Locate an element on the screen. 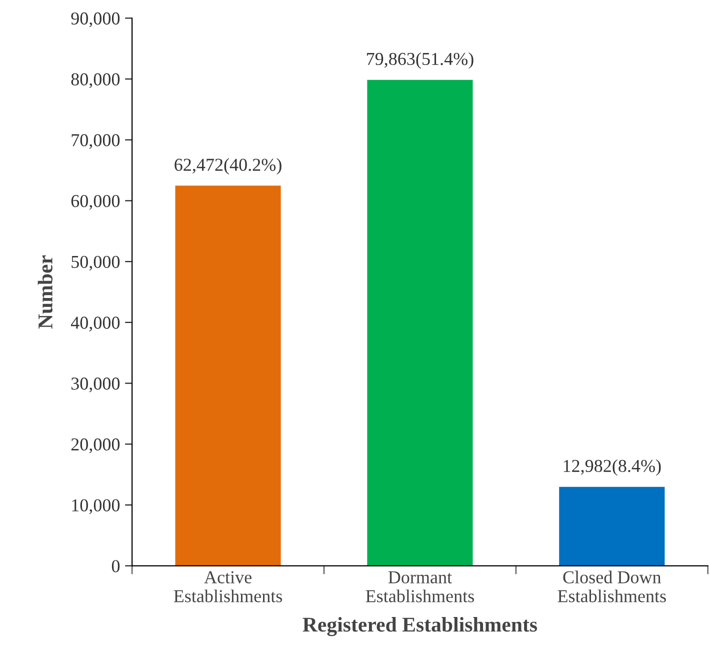 The image size is (710, 672). x-tick-label: Closed Down Establishments is located at coordinates (612, 586).